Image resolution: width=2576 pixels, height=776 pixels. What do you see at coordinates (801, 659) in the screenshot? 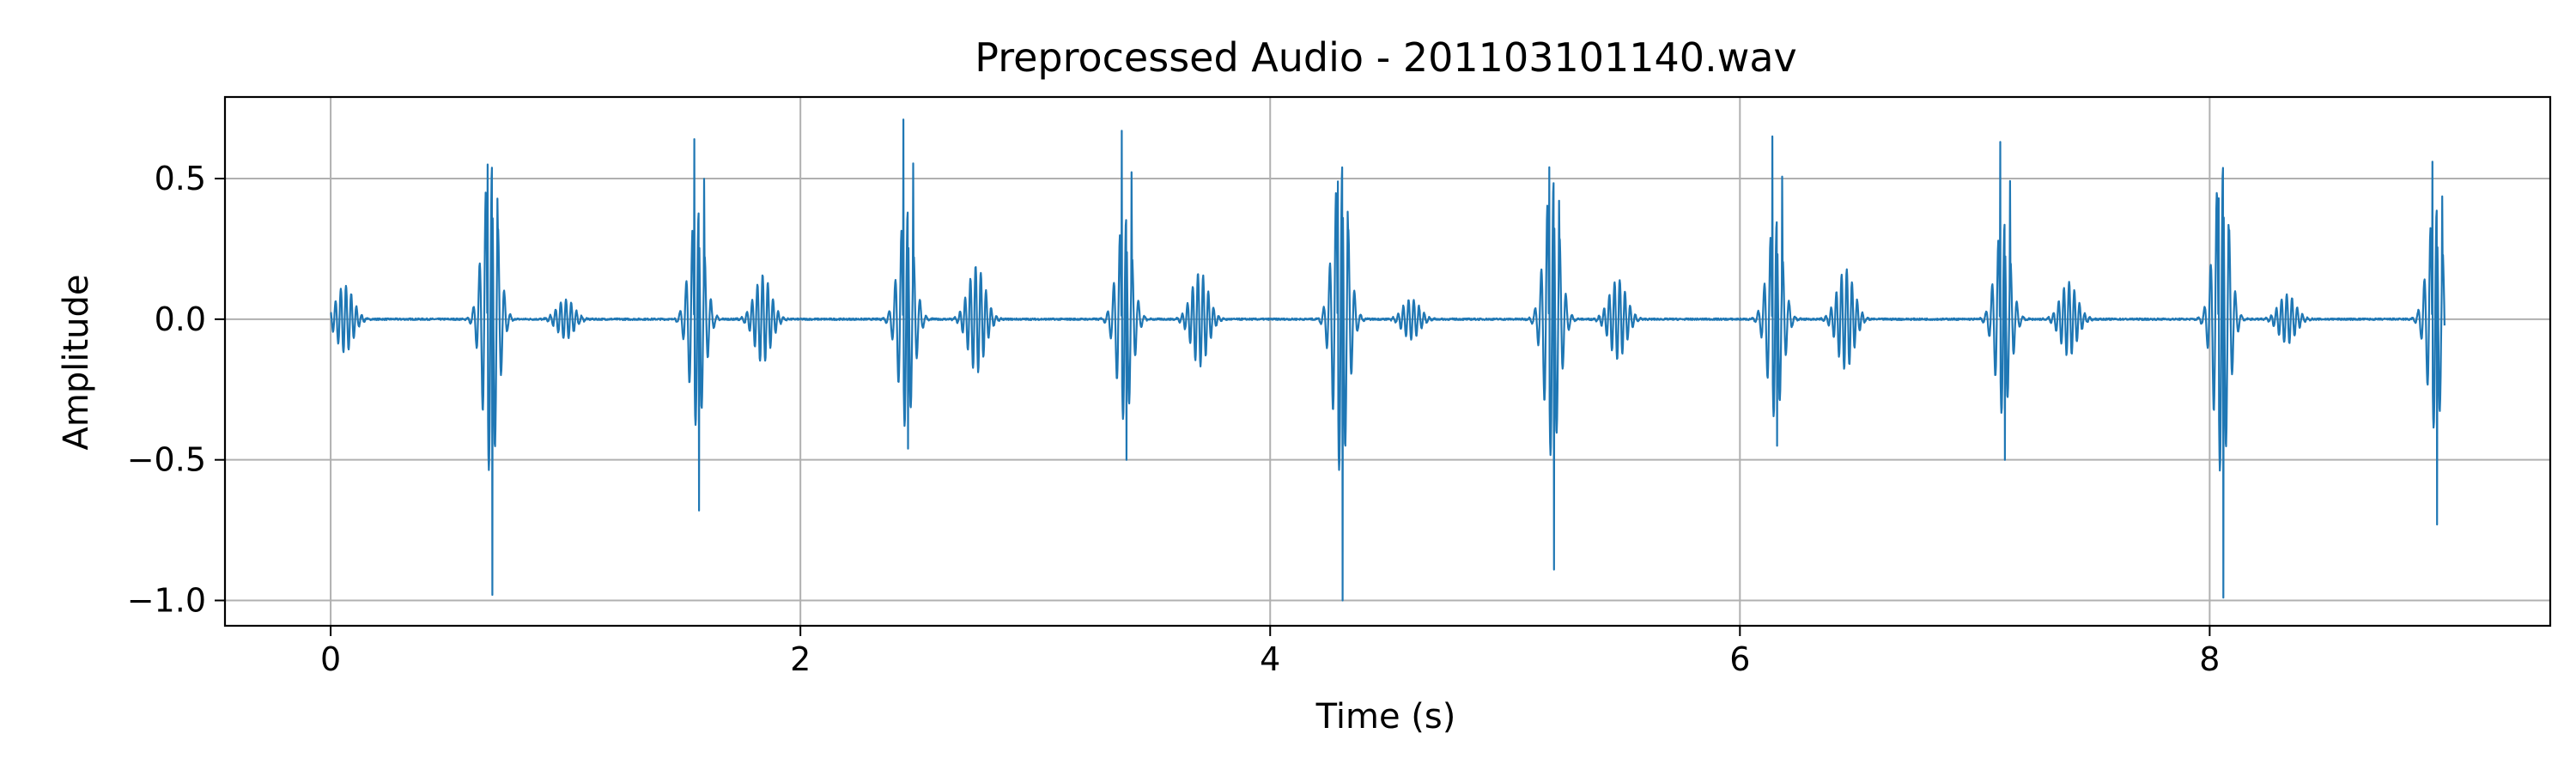
I see `x-tick-label: 2` at bounding box center [801, 659].